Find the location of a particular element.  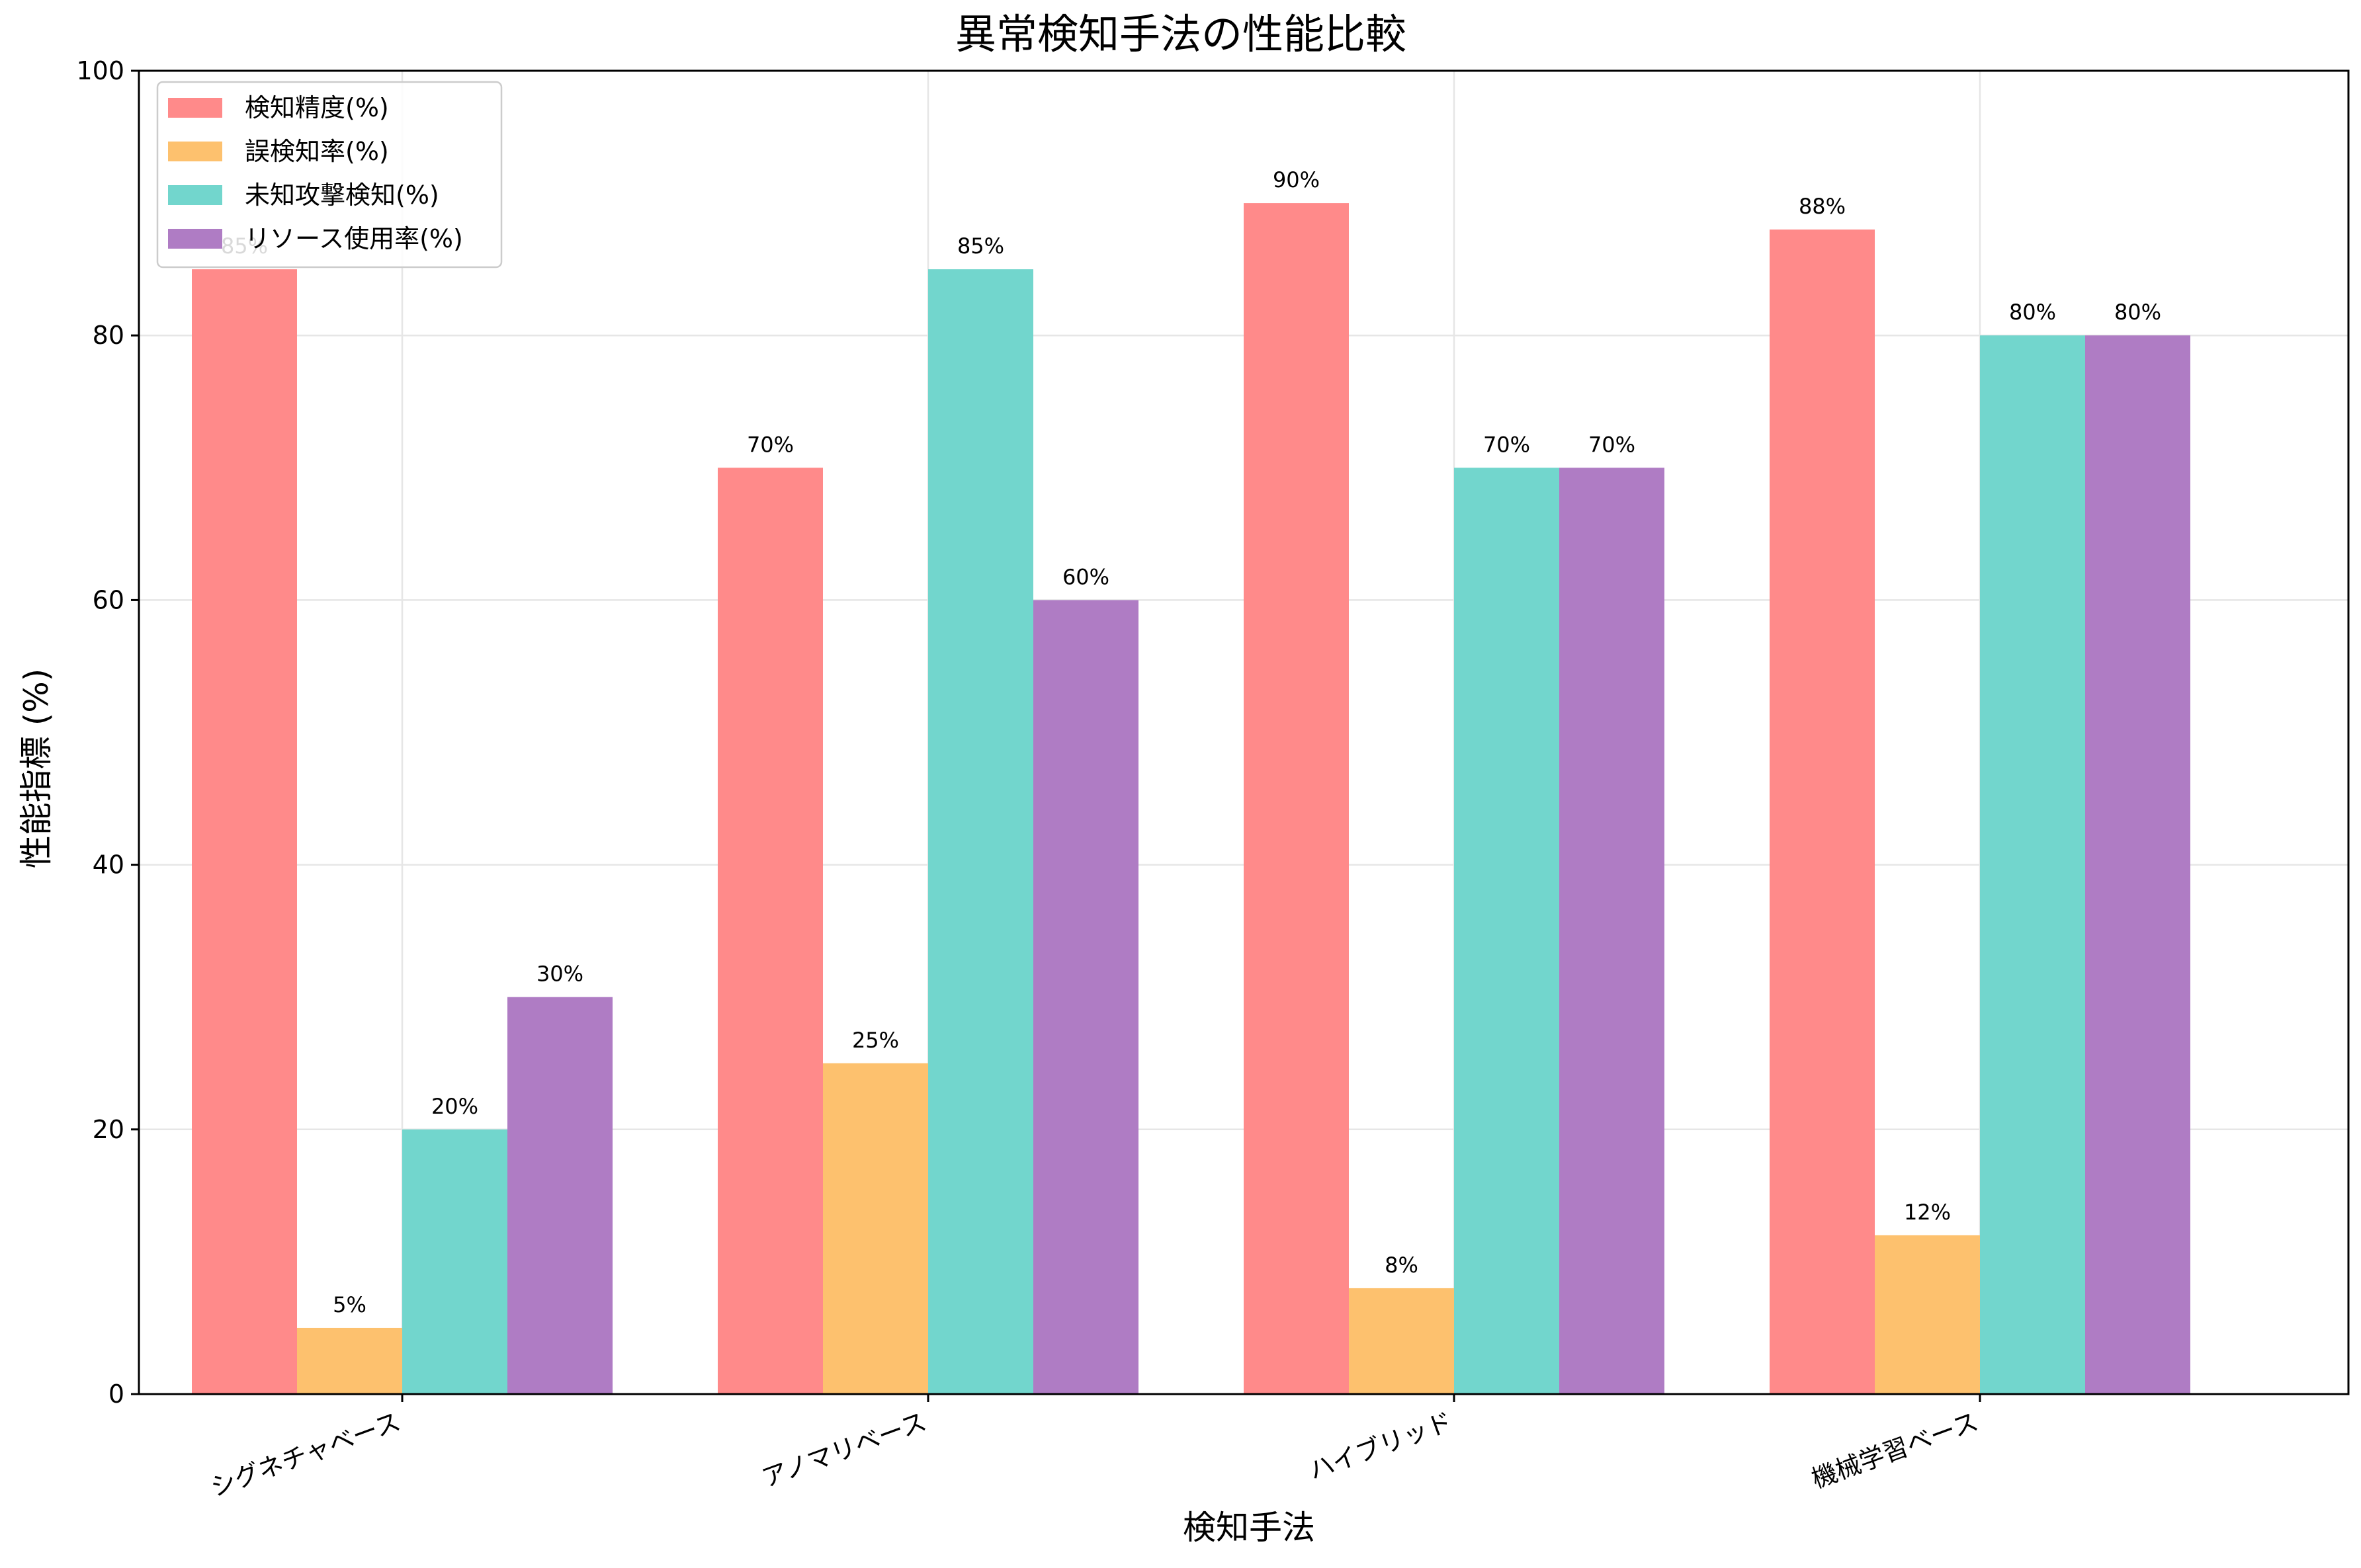

y-axis-label: 性能指標 (%) is located at coordinates (36, 768).